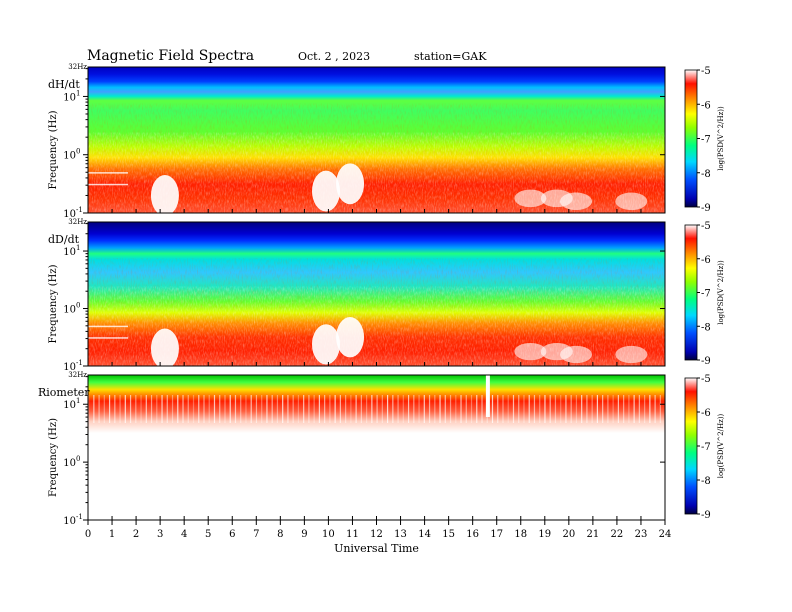 Image resolution: width=792 pixels, height=612 pixels. What do you see at coordinates (79, 363) in the screenshot?
I see `y-tick-exponent: -1` at bounding box center [79, 363].